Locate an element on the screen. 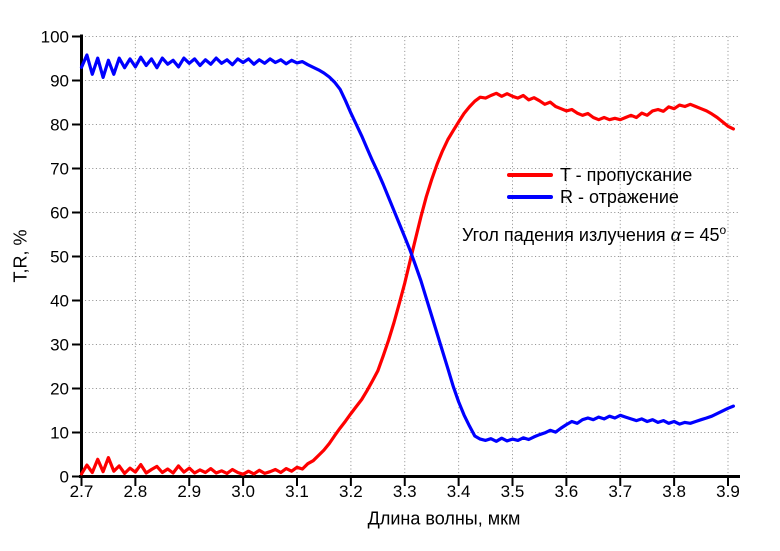 The image size is (780, 551). incidence-angle-annotation: Угол падения излучения α = 45o is located at coordinates (594, 234).